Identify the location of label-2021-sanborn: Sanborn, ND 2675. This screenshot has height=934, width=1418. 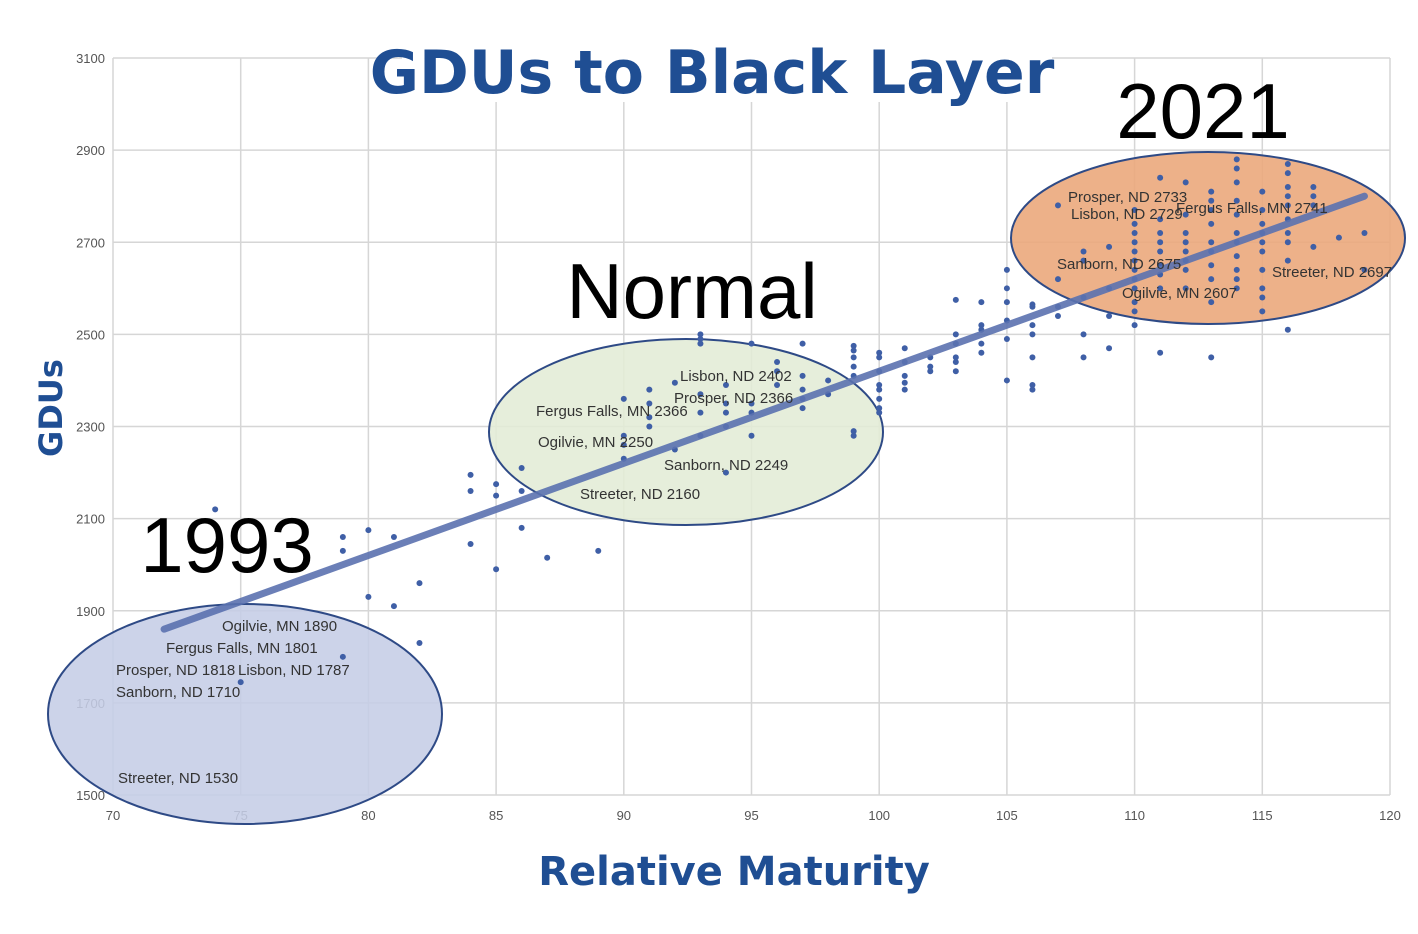
(1119, 264).